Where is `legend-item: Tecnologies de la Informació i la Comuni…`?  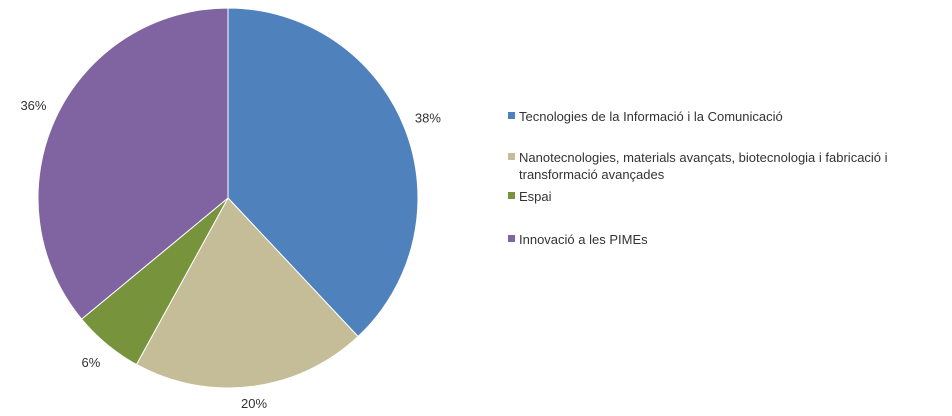 legend-item: Tecnologies de la Informació i la Comuni… is located at coordinates (726, 116).